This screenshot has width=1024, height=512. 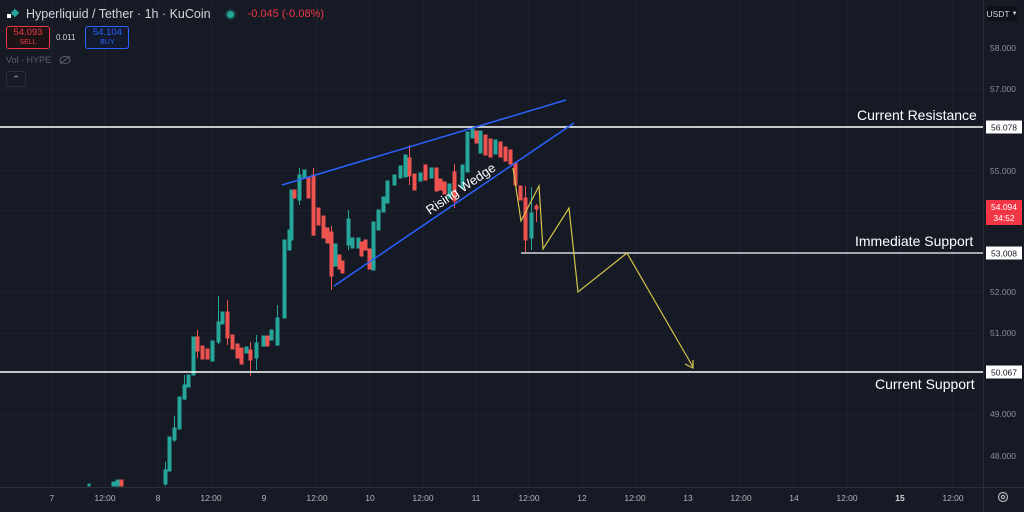 What do you see at coordinates (66, 37) in the screenshot?
I see `spread-value: 0.011` at bounding box center [66, 37].